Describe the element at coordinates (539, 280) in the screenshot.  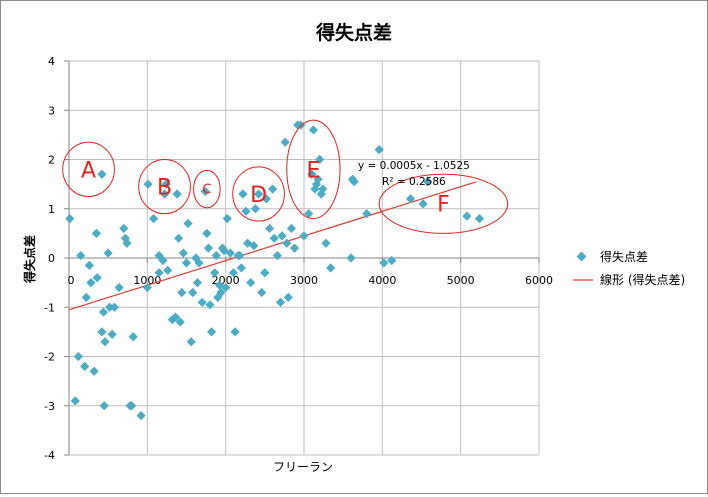
I see `x-tick-label: 6000` at that location.